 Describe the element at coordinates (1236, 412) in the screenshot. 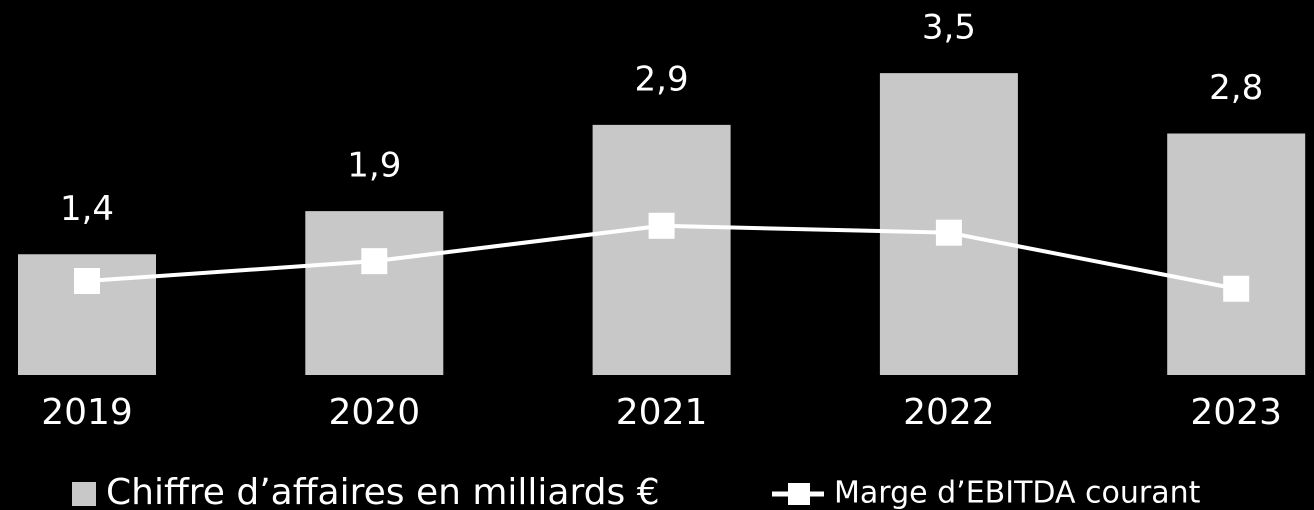

I see `x-tick-label: 2023` at that location.